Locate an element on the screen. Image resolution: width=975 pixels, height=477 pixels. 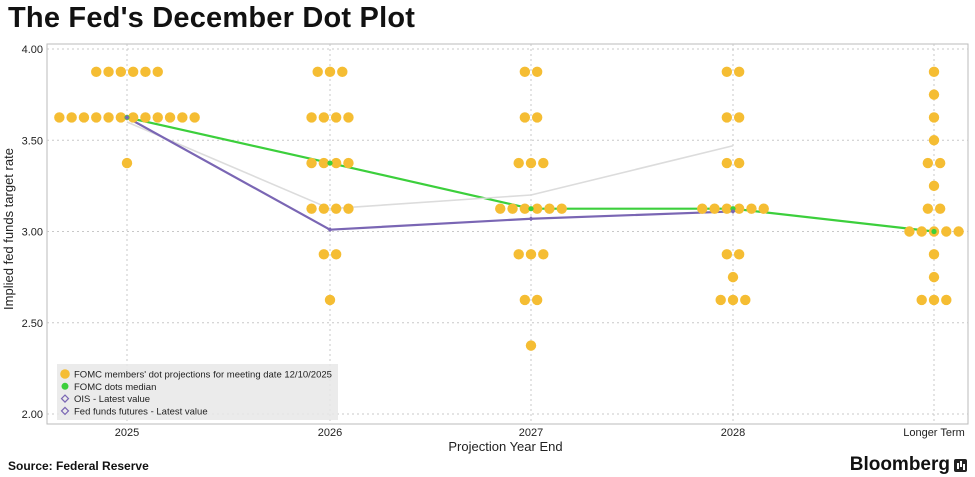
y-tick-label: 3.00 is located at coordinates (32, 233).